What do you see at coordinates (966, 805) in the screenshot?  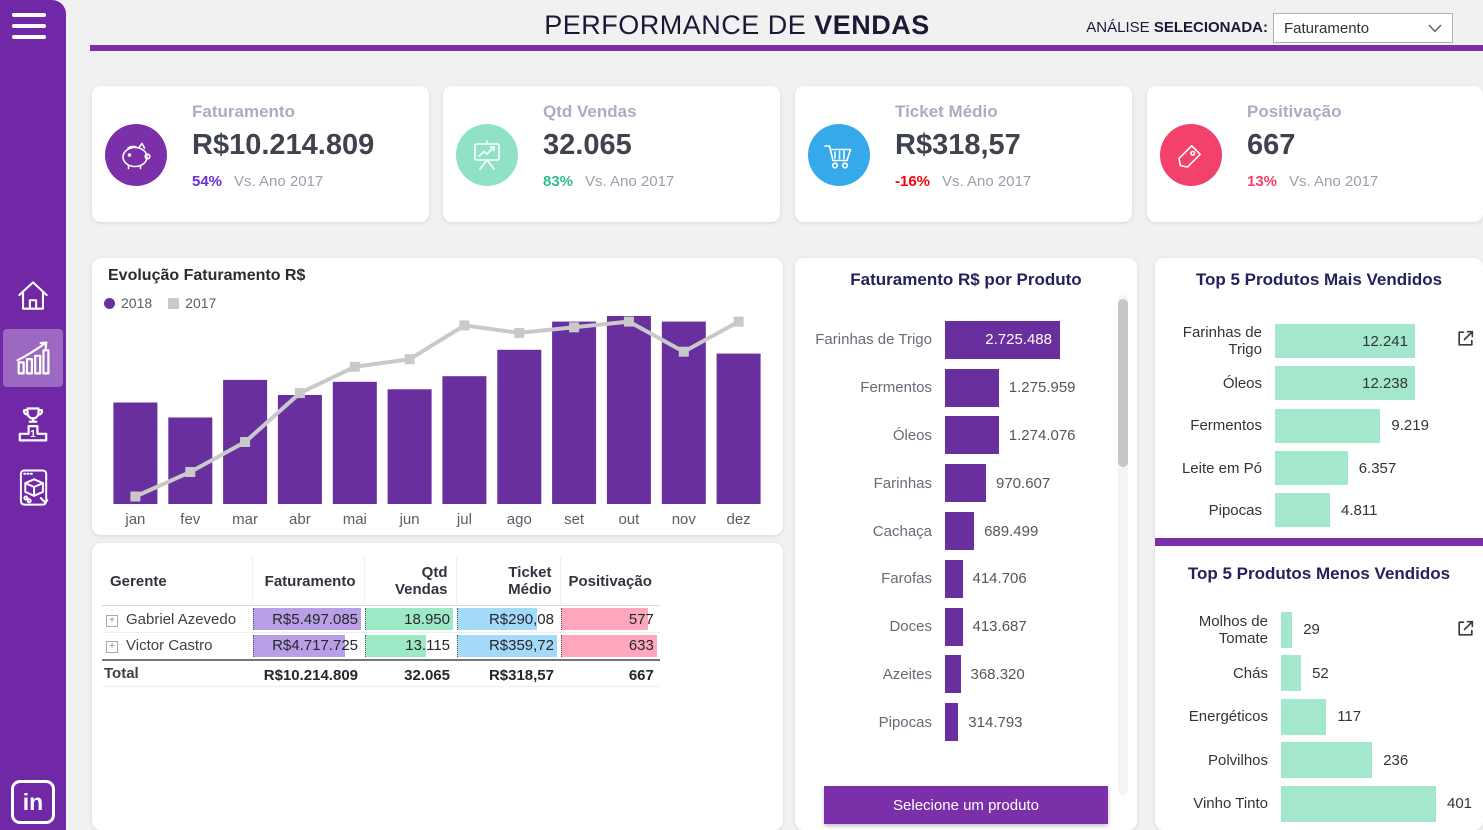 I see `select-product-button: Selecione um produto` at bounding box center [966, 805].